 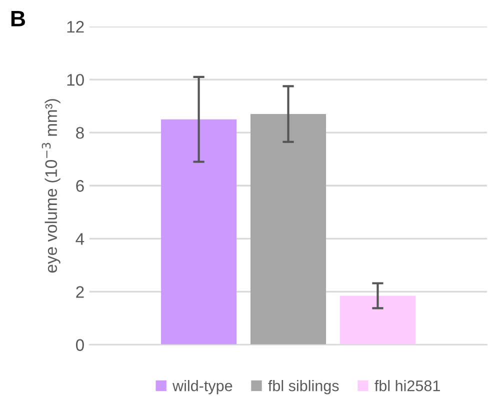 What do you see at coordinates (202, 387) in the screenshot?
I see `legend-label: wild-type` at bounding box center [202, 387].